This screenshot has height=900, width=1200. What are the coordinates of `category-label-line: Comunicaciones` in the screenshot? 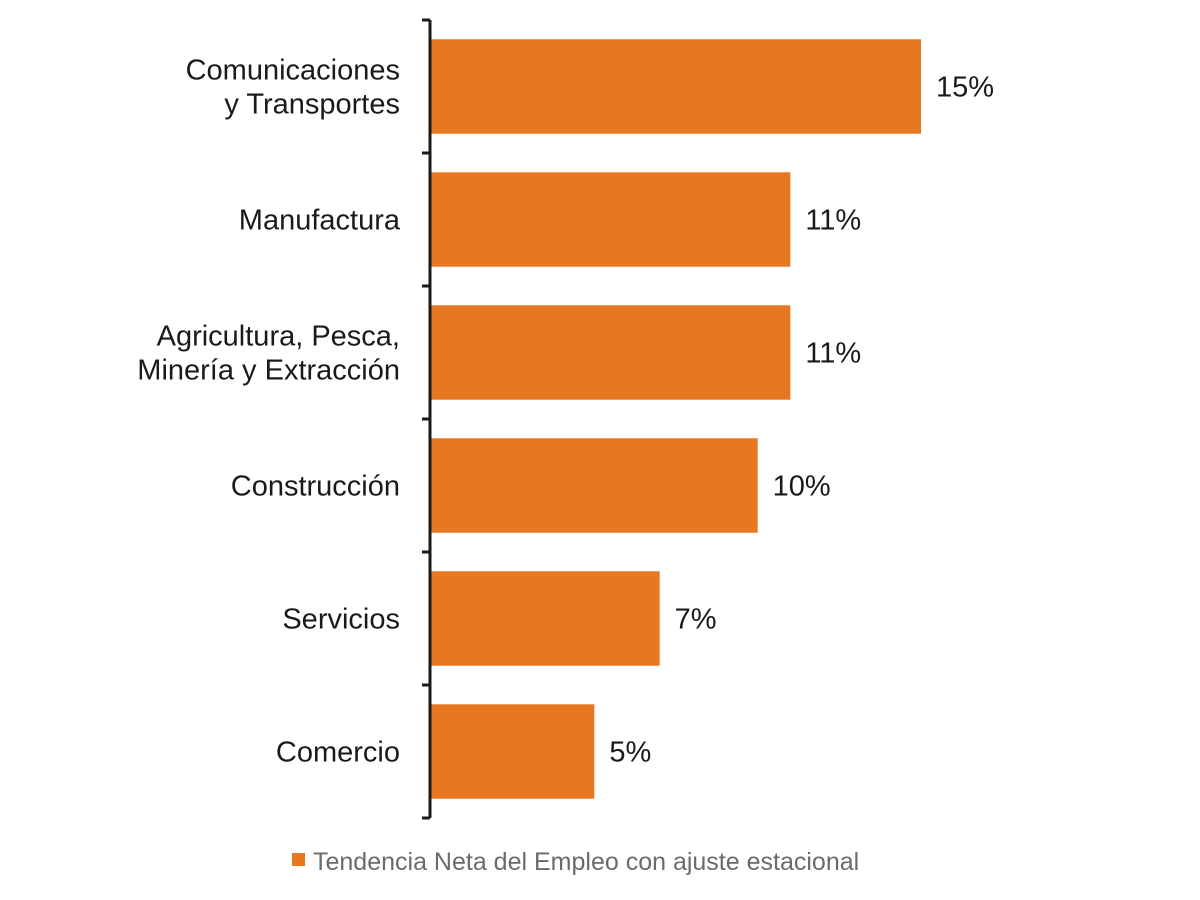 It's located at (293, 71).